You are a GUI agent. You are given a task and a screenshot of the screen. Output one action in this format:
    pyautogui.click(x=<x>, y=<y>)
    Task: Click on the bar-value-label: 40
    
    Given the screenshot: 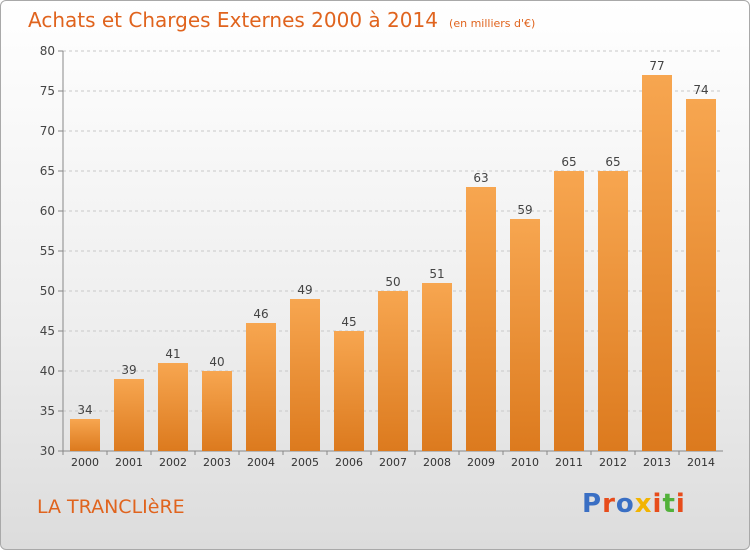 What is the action you would take?
    pyautogui.click(x=216, y=362)
    